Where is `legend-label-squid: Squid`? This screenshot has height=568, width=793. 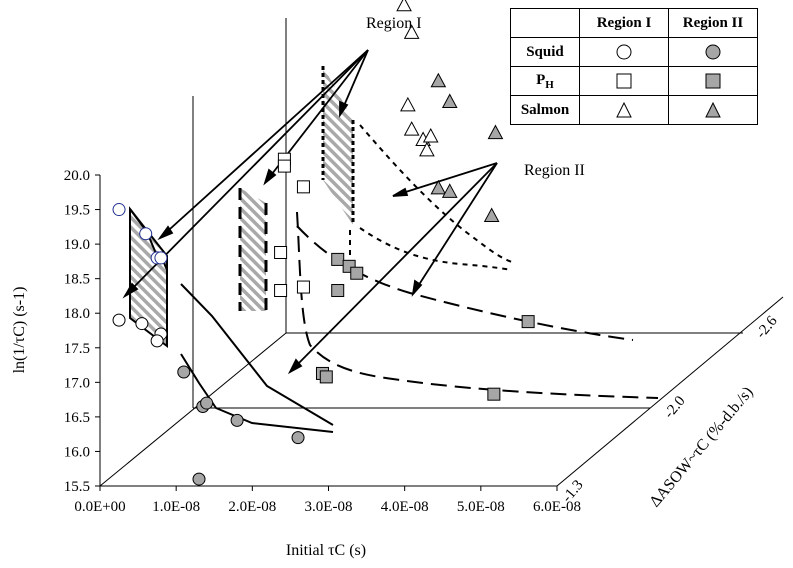
legend-label-squid: Squid is located at coordinates (545, 52).